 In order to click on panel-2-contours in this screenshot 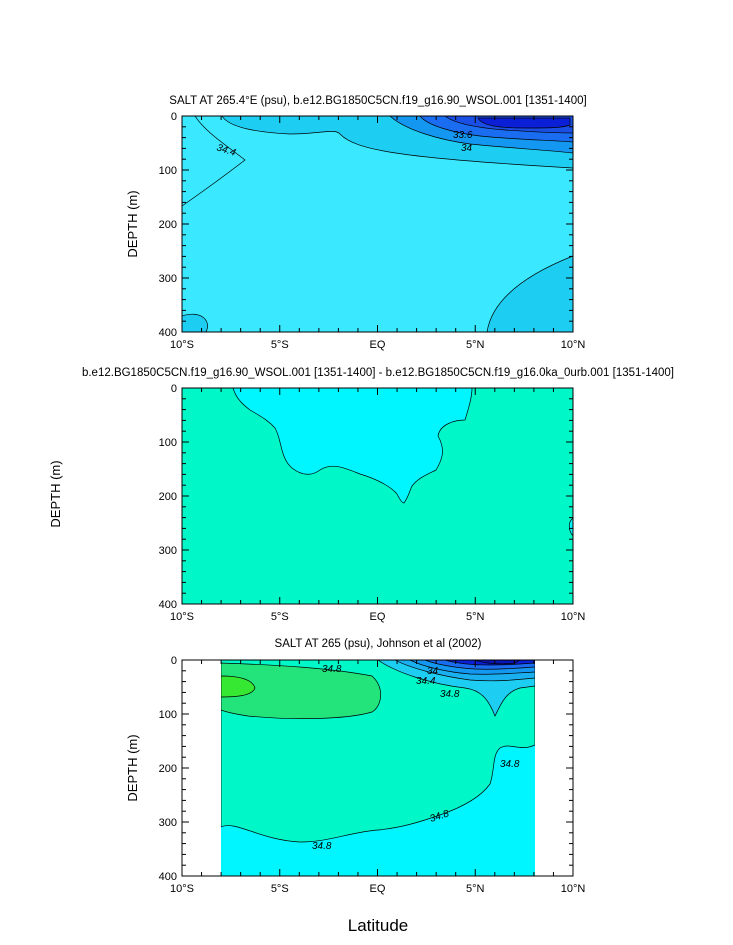, I will do `click(377, 496)`.